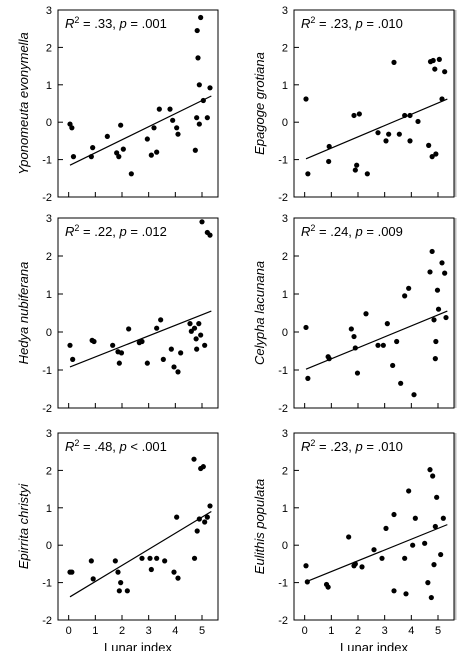 This screenshot has width=474, height=651. Describe the element at coordinates (259, 313) in the screenshot. I see `y-axis-label: Celypha lacunana` at that location.